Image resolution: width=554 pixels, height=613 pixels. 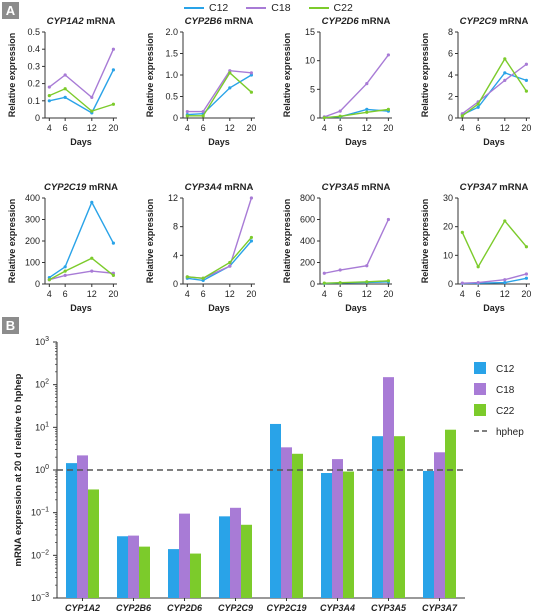 I want to click on y-tick-exponent: −1, so click(x=45, y=510).